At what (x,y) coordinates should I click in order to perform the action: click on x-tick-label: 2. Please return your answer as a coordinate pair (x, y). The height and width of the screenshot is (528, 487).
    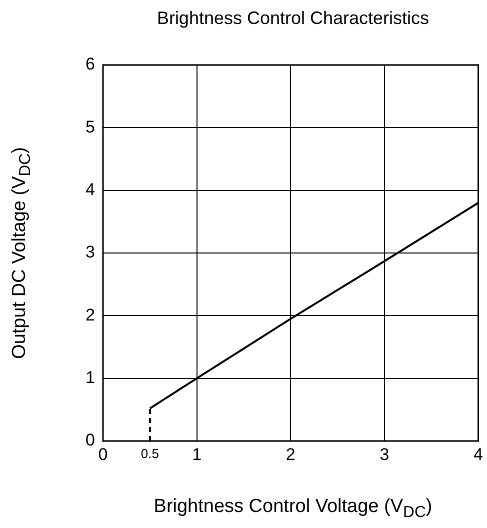
    Looking at the image, I should click on (291, 454).